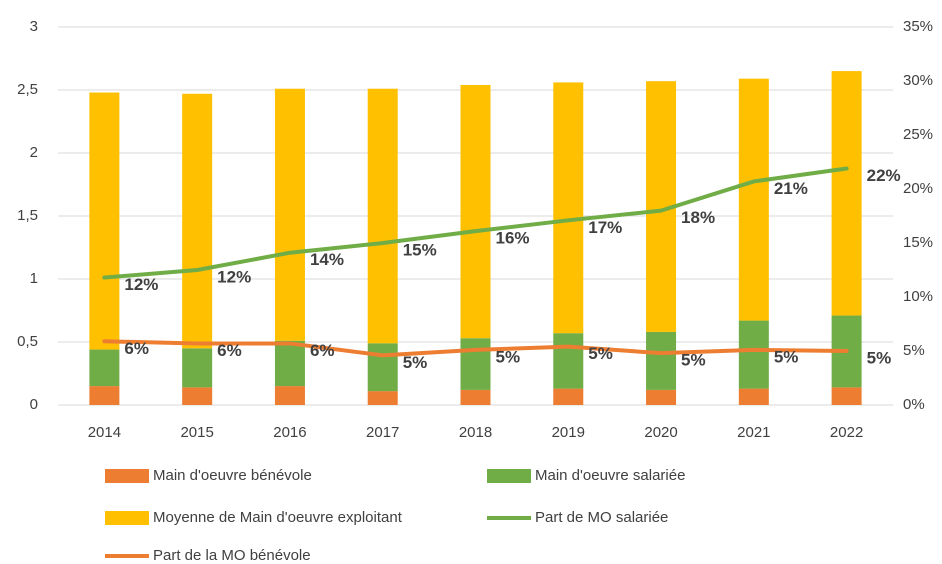 This screenshot has width=942, height=564. Describe the element at coordinates (846, 432) in the screenshot. I see `x-tick-label: 2022` at that location.